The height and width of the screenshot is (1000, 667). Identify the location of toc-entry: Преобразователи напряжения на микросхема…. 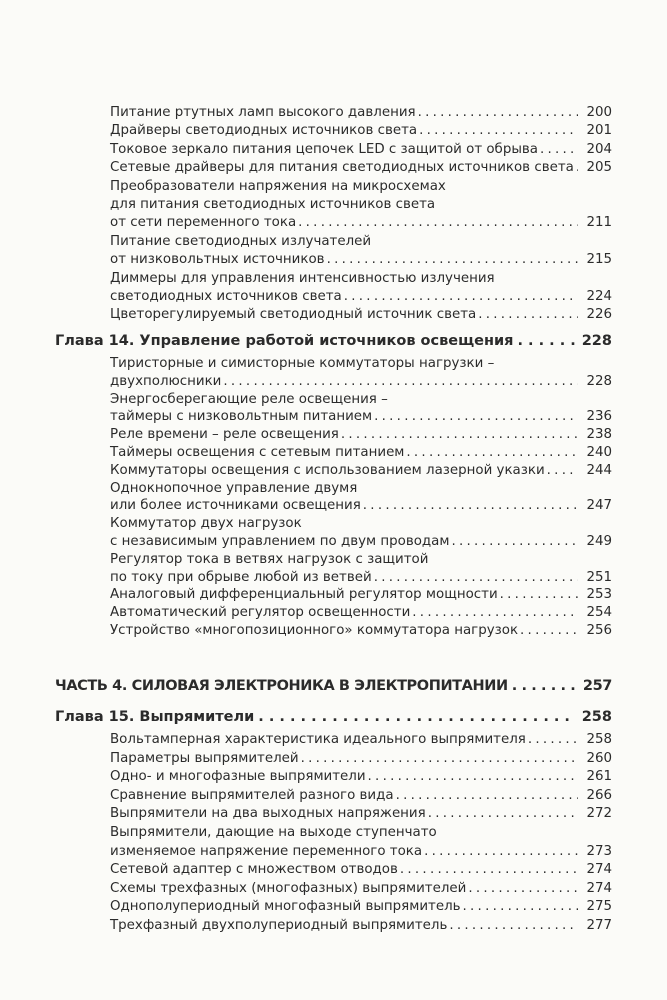
(333, 205).